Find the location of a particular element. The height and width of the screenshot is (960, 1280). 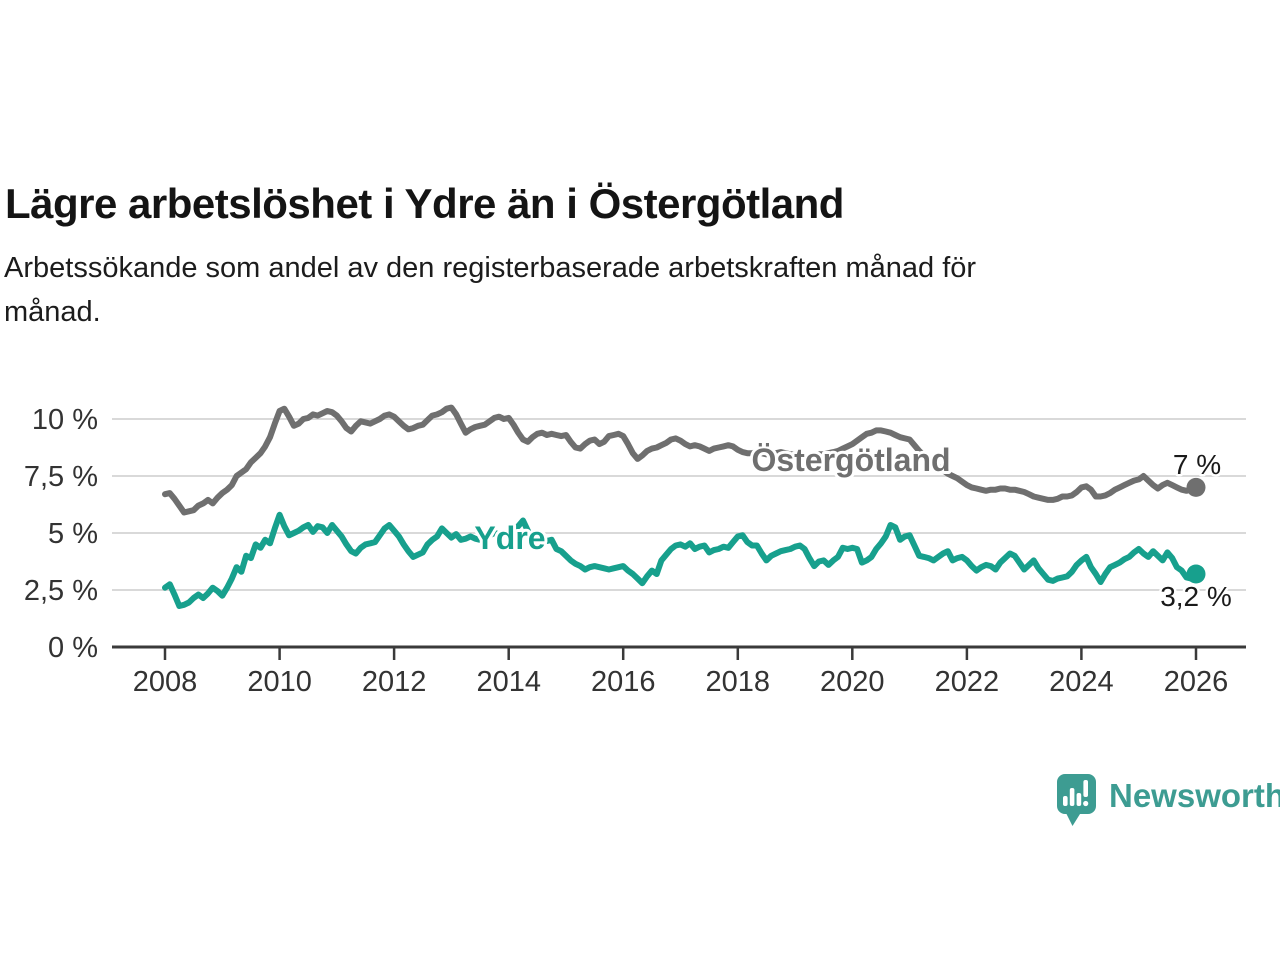

y-axis-label-5: 5 % is located at coordinates (73, 534).